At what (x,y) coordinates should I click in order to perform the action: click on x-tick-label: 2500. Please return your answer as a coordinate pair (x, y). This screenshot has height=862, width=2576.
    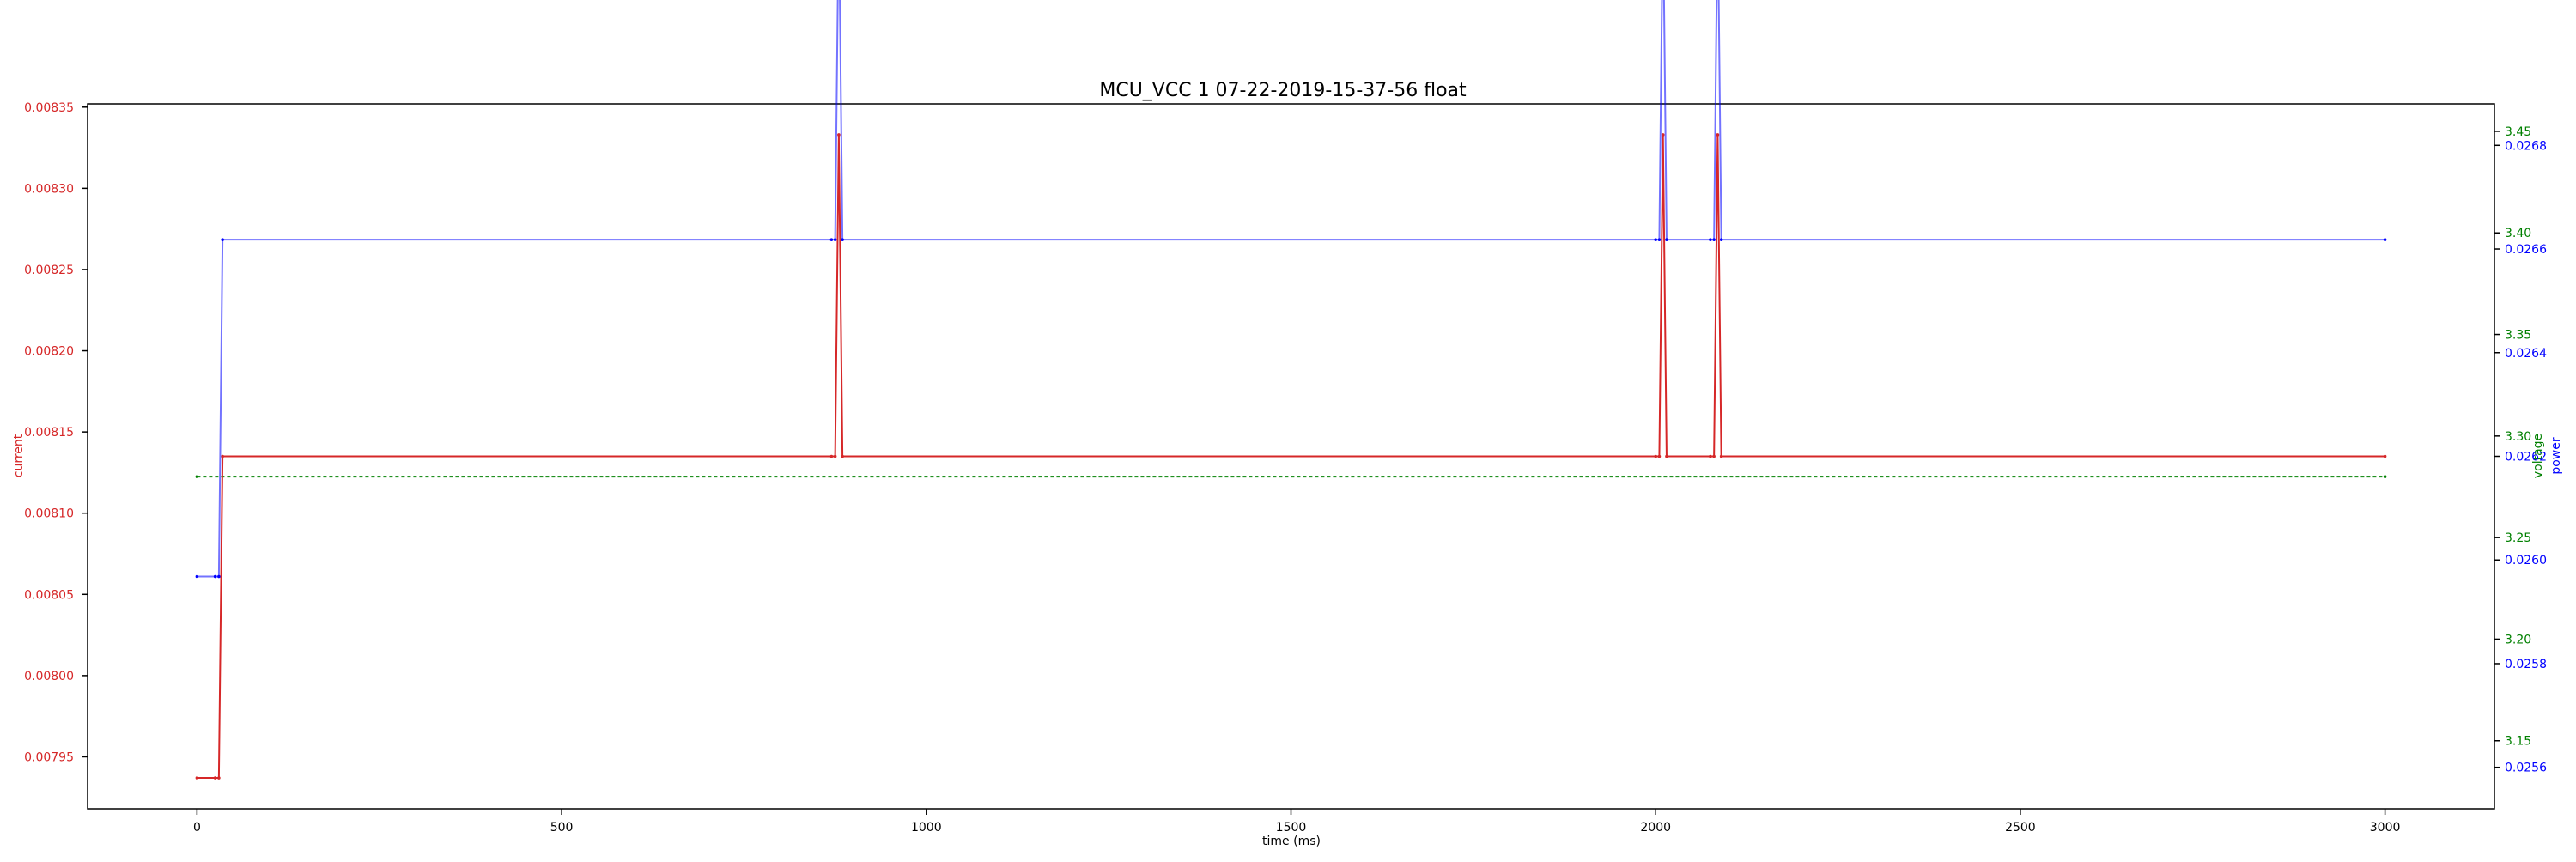
    Looking at the image, I should click on (2020, 828).